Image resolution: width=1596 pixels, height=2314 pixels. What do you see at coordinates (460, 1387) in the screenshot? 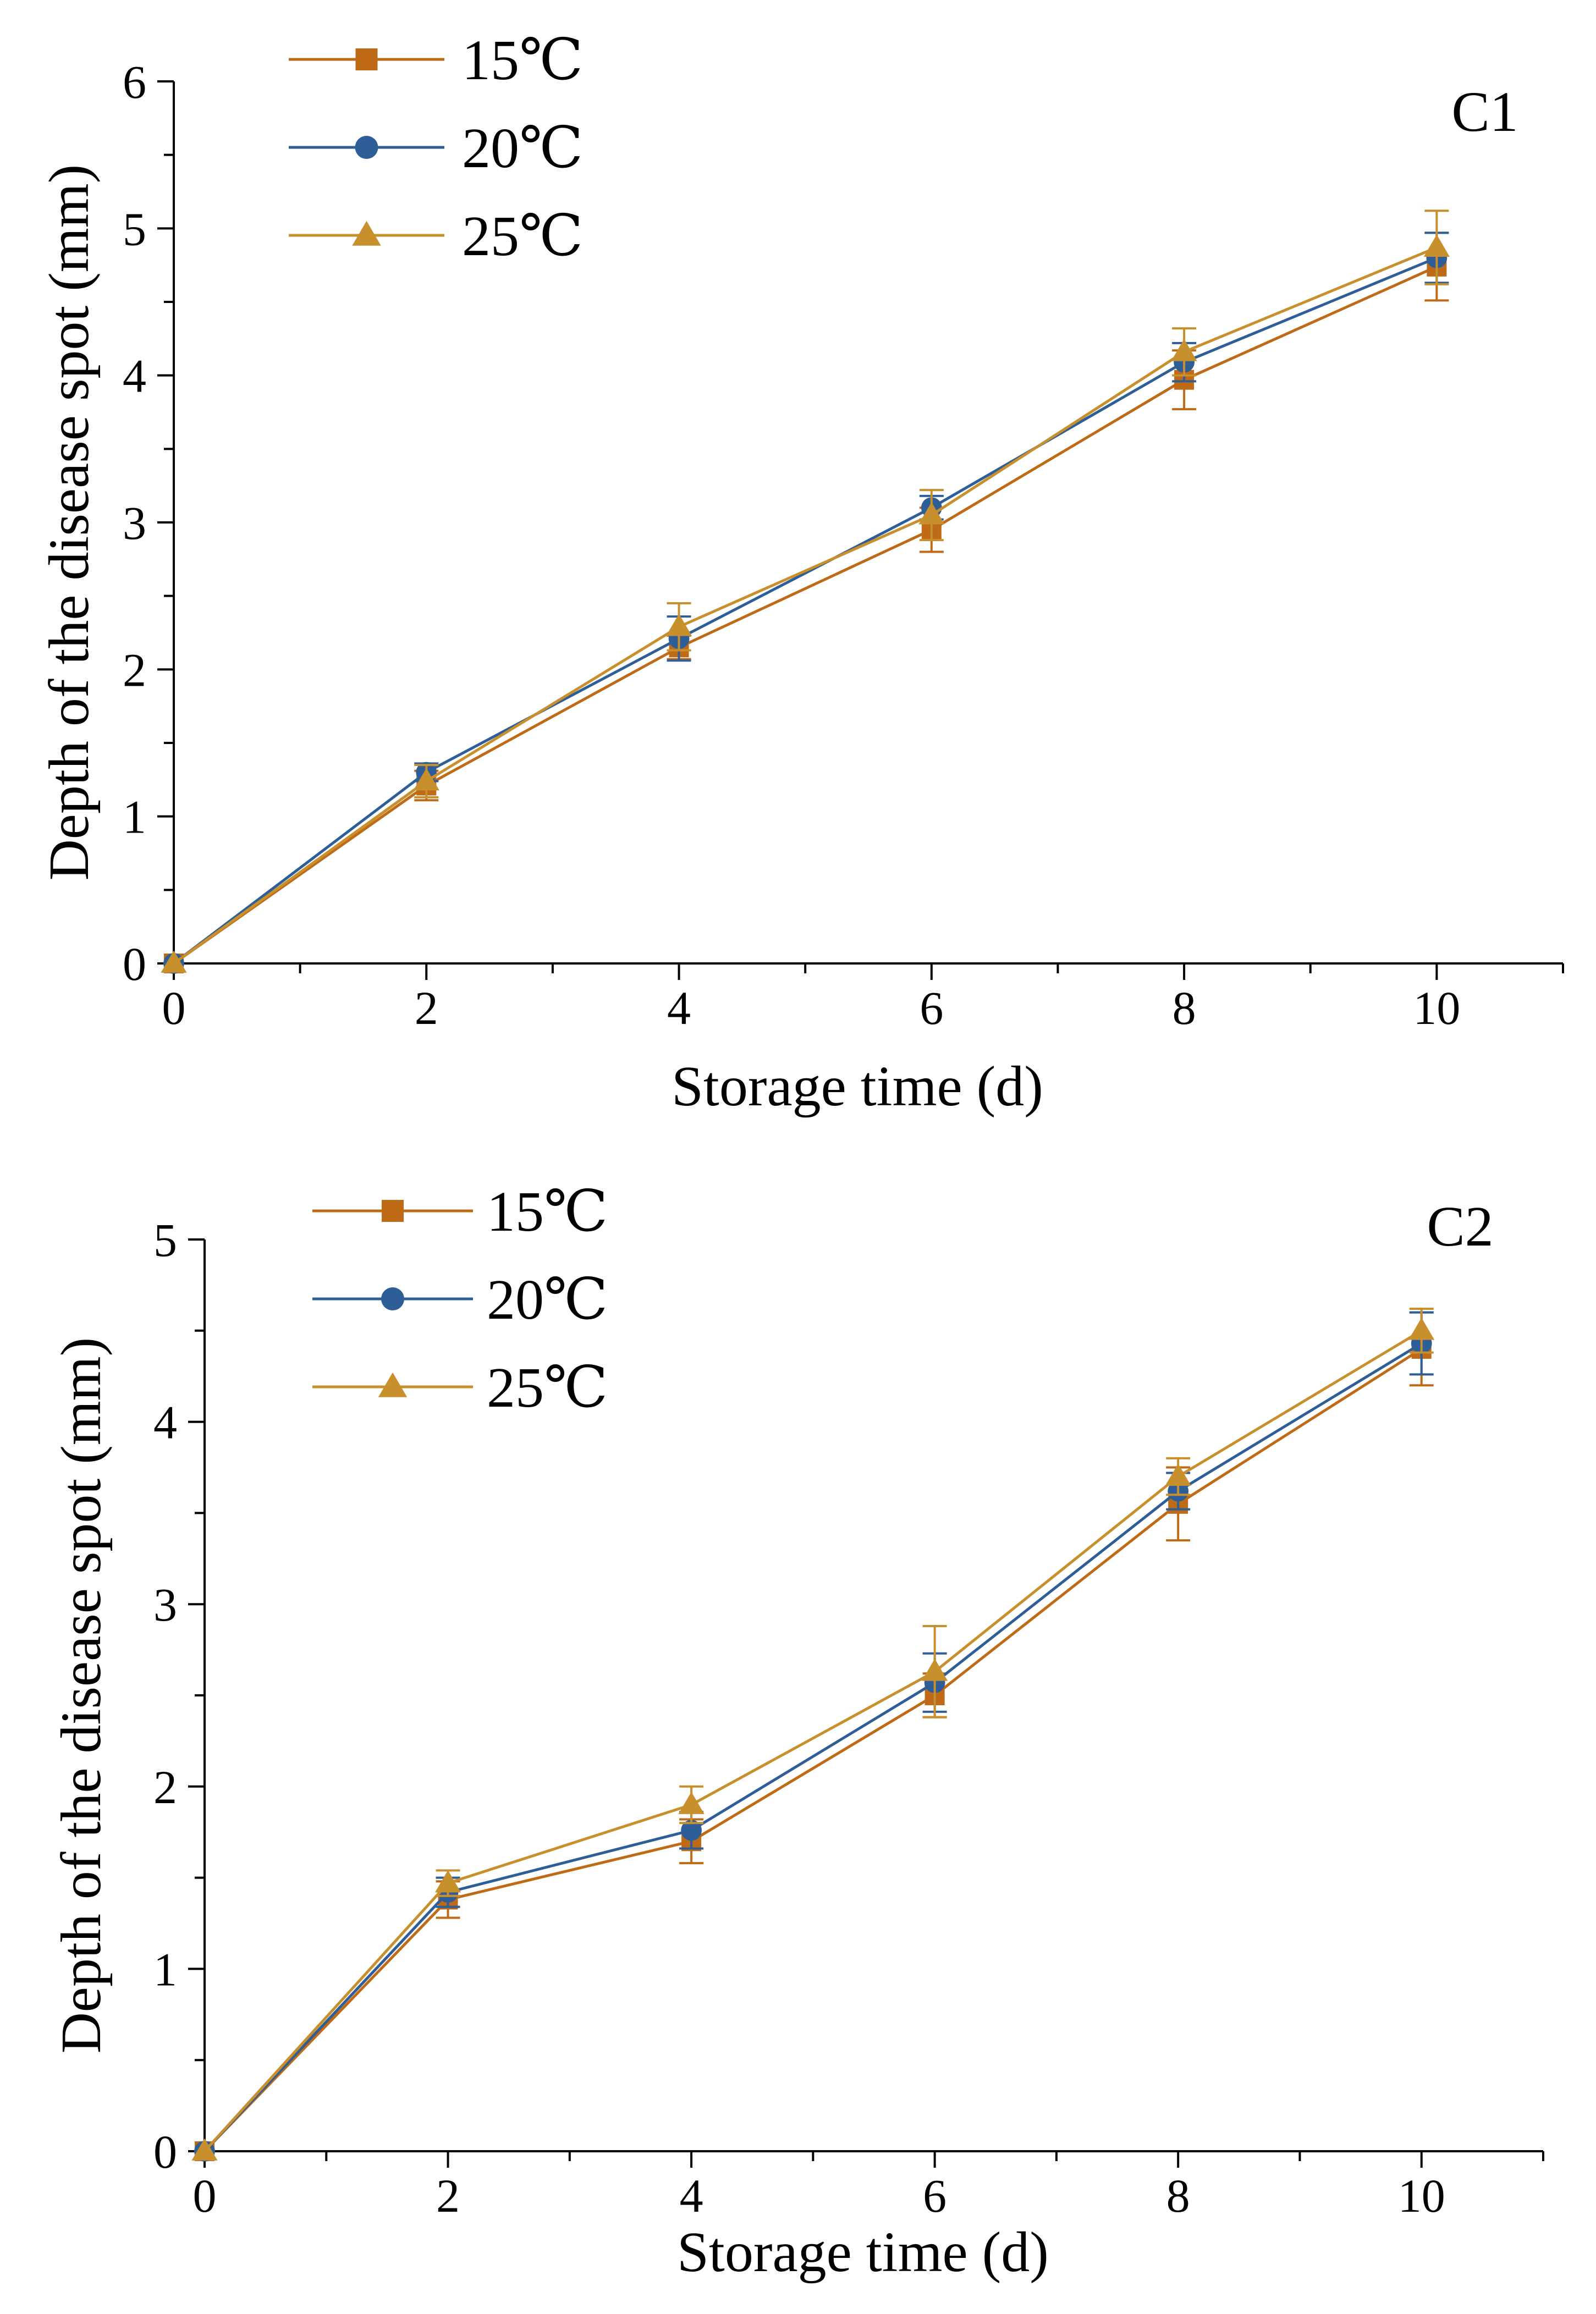
I see `chart-c2-legend-item-2: 25℃` at bounding box center [460, 1387].